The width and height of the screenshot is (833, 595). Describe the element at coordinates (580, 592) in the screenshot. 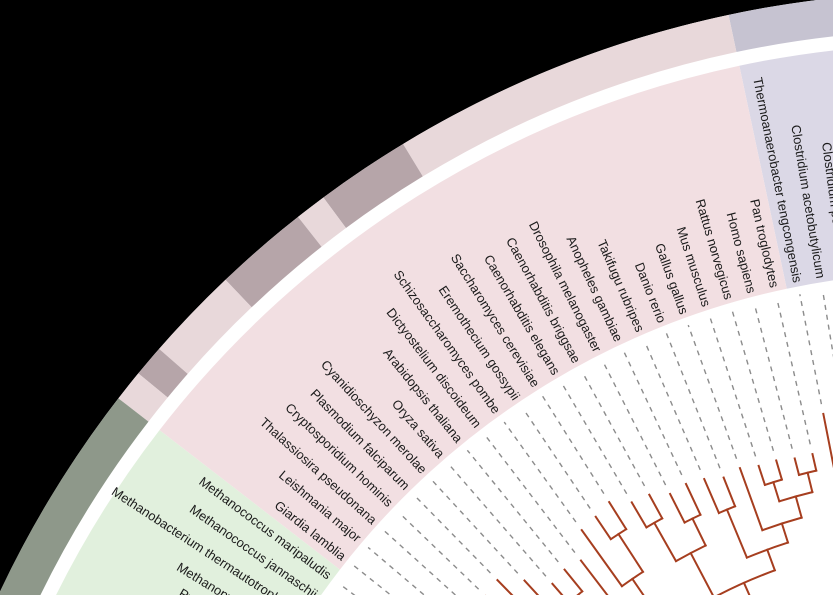

I see `branch-arc` at that location.